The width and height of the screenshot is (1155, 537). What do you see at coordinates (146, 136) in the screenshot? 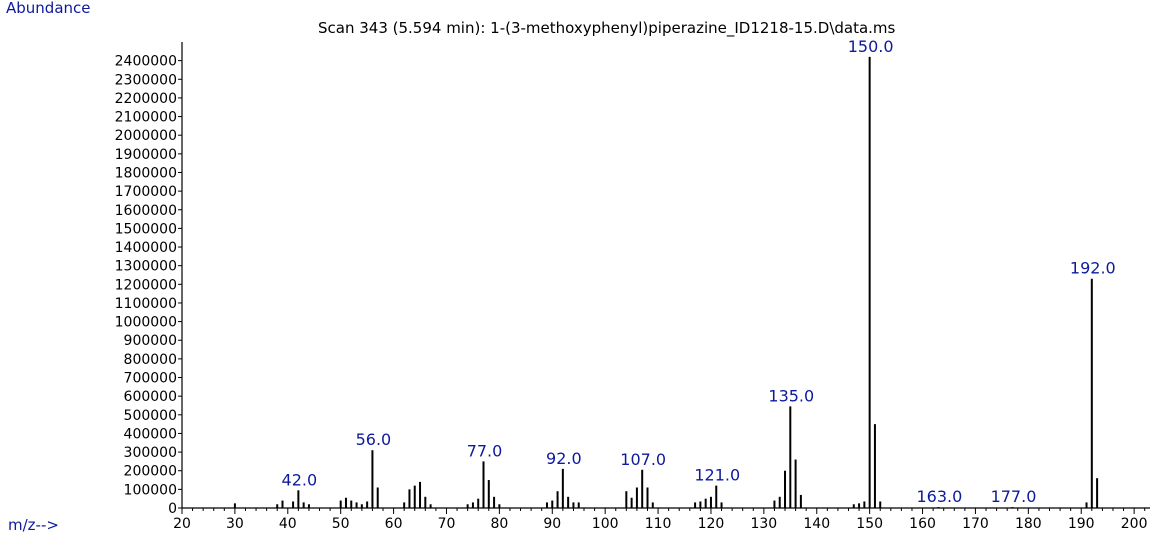
I see `y-tick-label: 2000000` at bounding box center [146, 136].